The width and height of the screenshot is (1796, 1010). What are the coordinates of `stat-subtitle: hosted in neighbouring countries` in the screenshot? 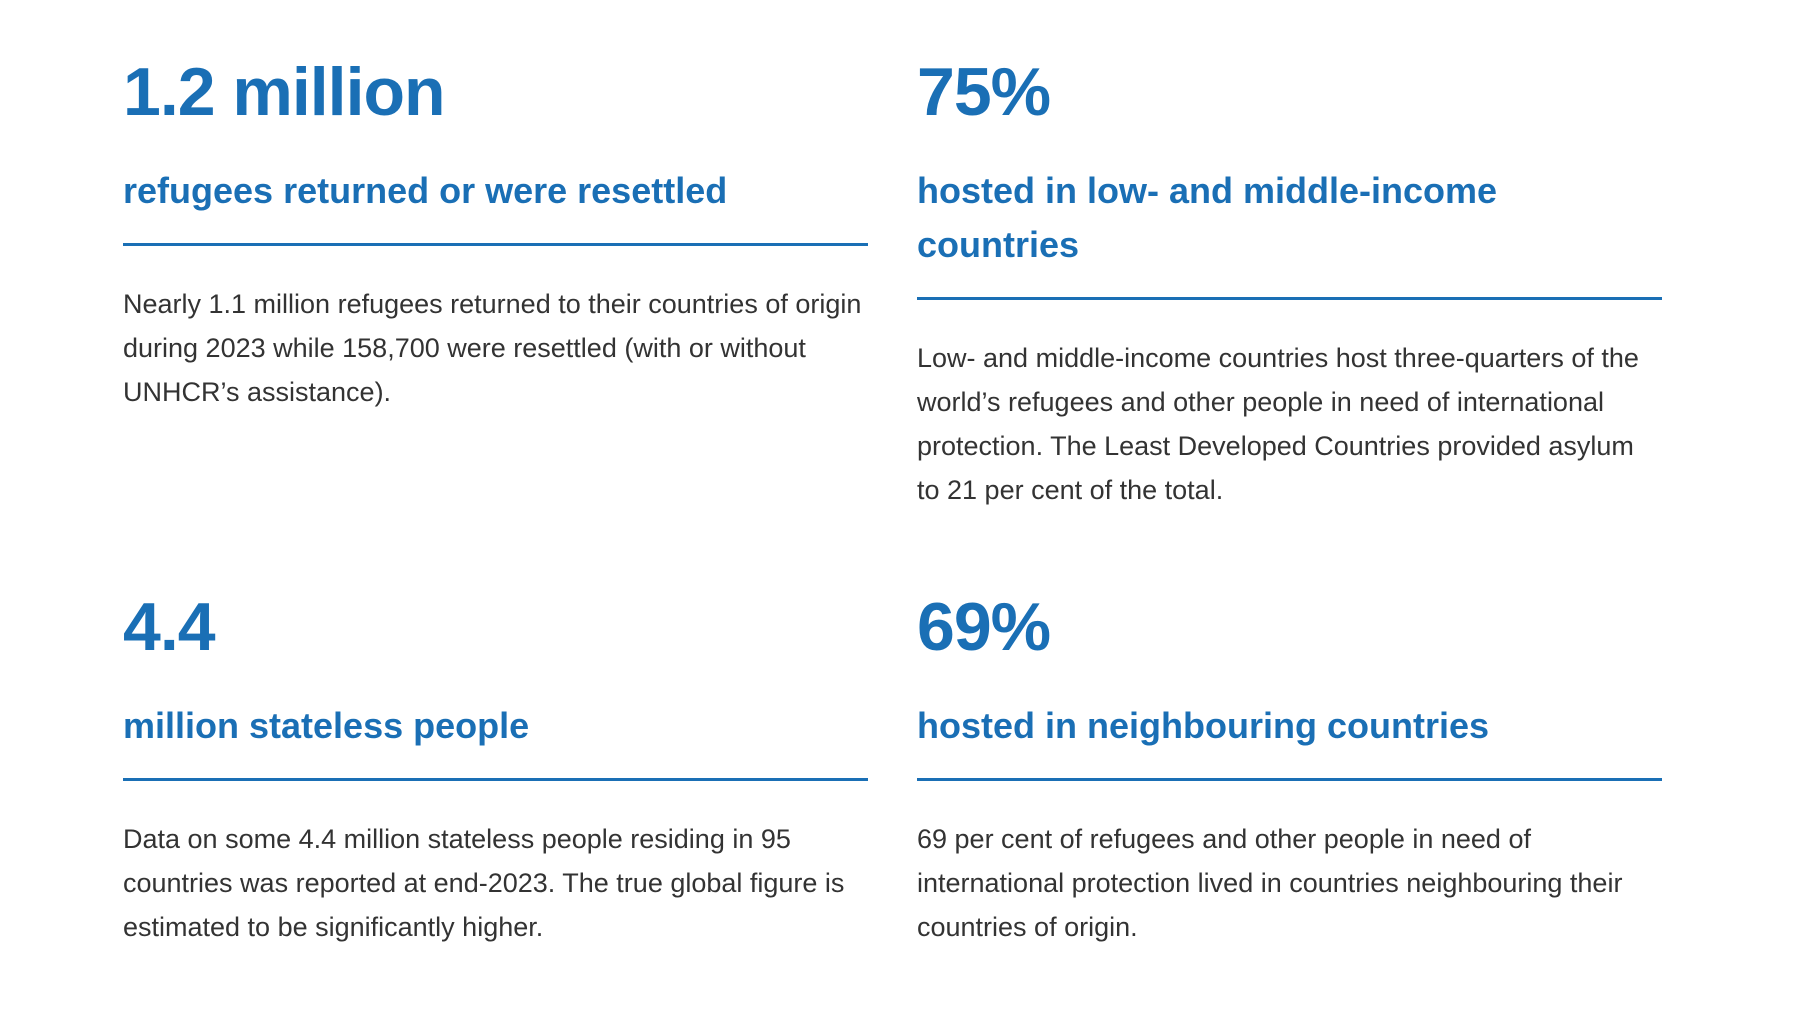 It's located at (1203, 725).